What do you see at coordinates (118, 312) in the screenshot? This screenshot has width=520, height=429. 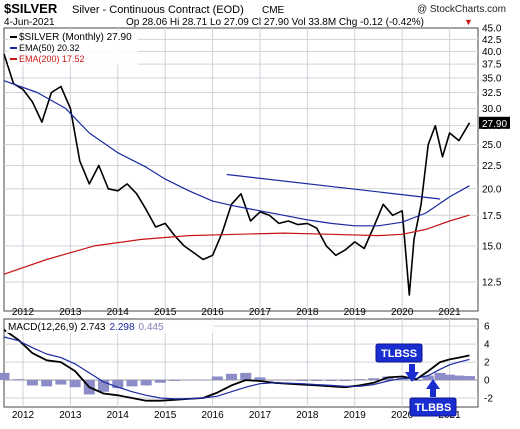 I see `price-x-tick-label: 2014` at bounding box center [118, 312].